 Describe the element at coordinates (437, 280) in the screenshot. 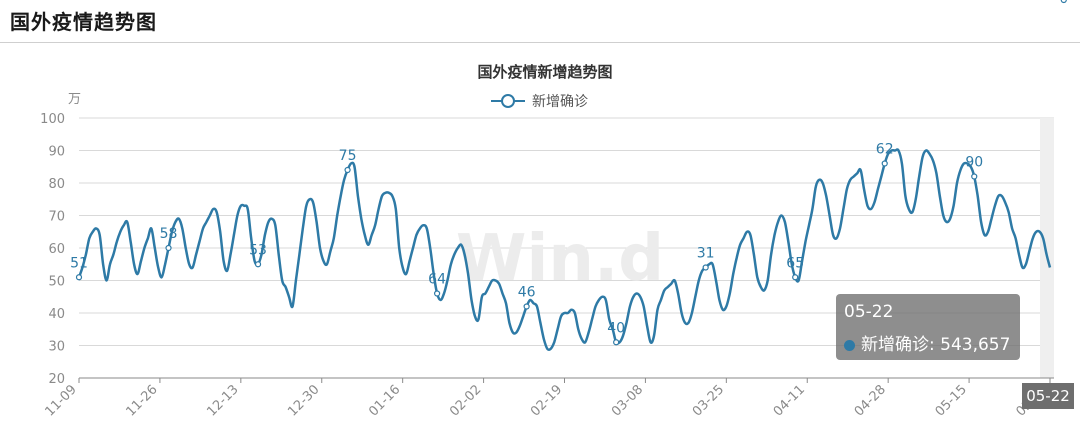

I see `data-label: 64` at that location.